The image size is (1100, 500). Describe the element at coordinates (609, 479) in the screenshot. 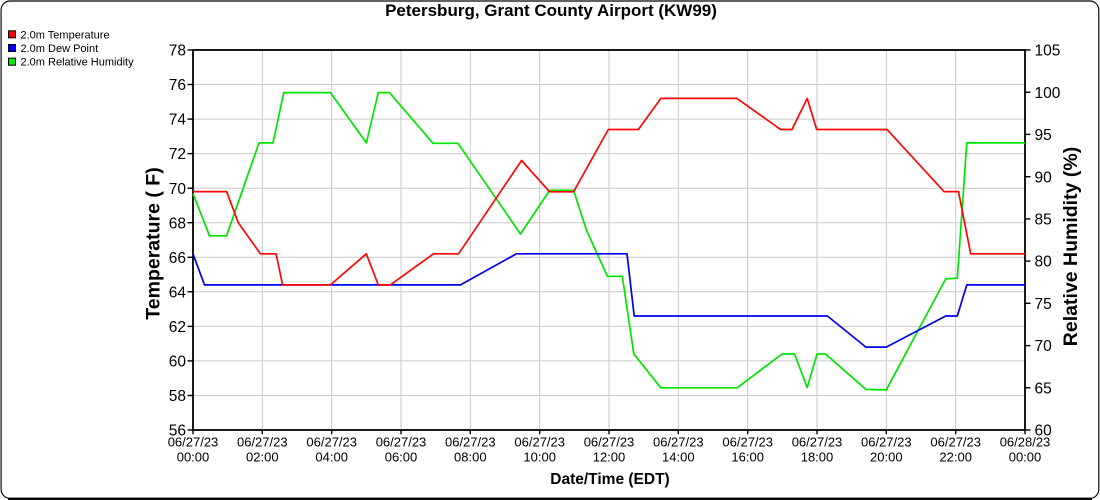

I see `svg-text: Date/Time (EDT)` at that location.